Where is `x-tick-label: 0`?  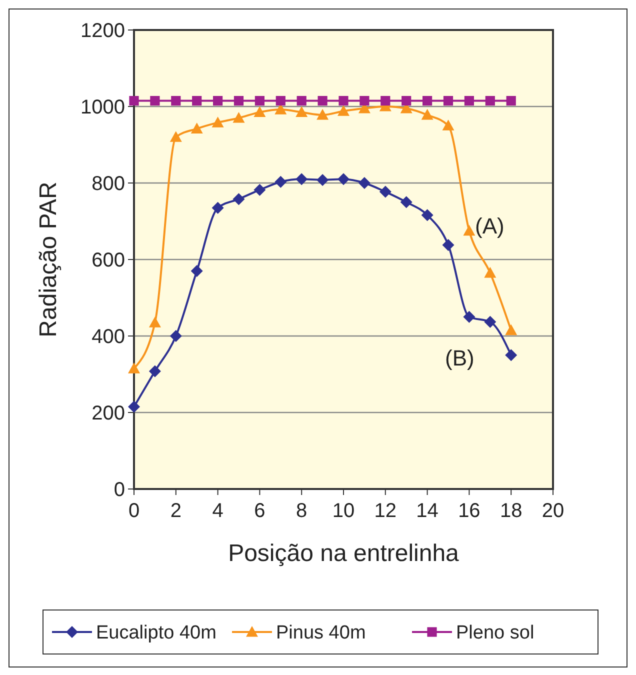 x-tick-label: 0 is located at coordinates (134, 511).